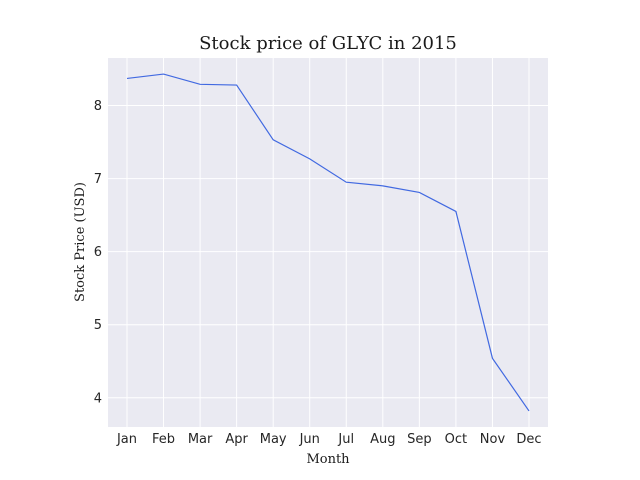 The image size is (640, 480). What do you see at coordinates (456, 439) in the screenshot?
I see `x-tick-label: Oct` at bounding box center [456, 439].